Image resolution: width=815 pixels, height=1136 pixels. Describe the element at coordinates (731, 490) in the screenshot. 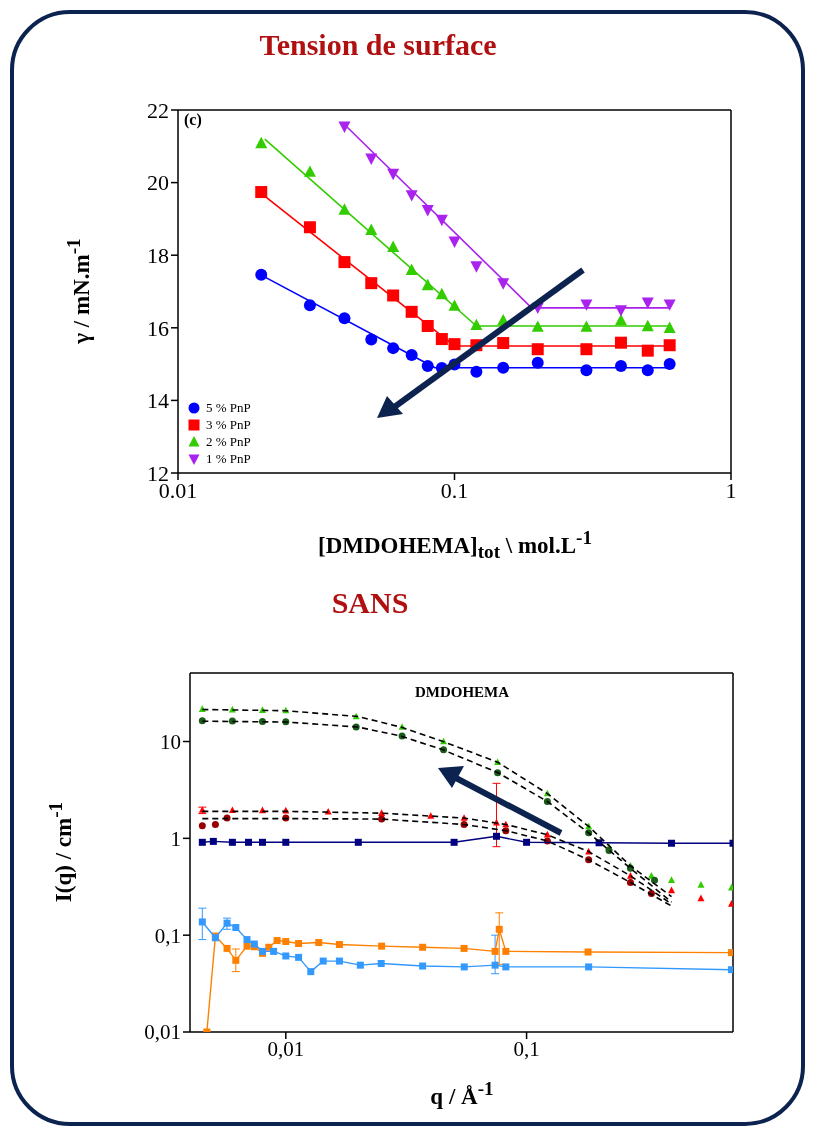

I see `x-tick-label: 1` at that location.